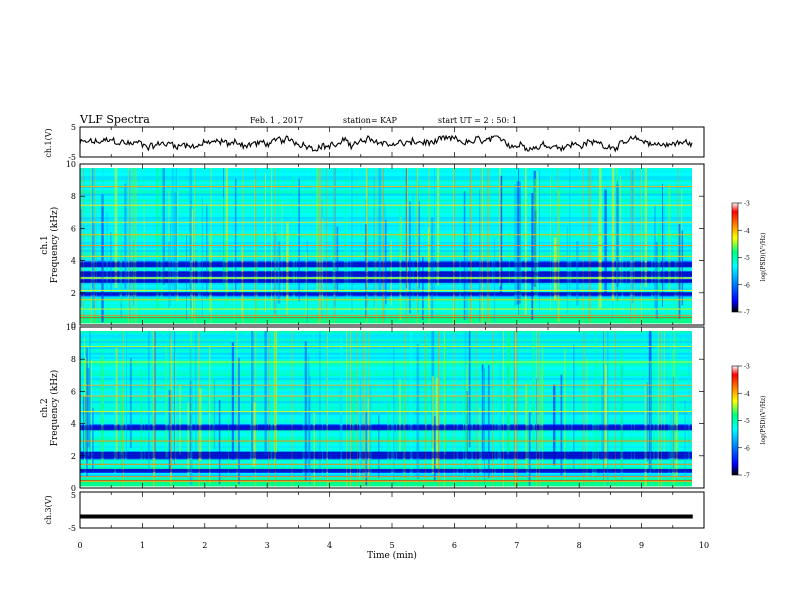 The height and width of the screenshot is (612, 792). I want to click on y-tick-label: 4, so click(73, 261).